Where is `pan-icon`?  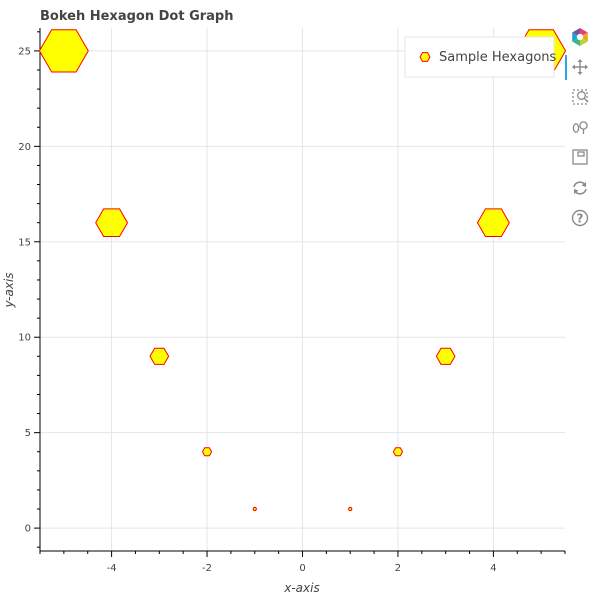
pan-icon is located at coordinates (580, 67).